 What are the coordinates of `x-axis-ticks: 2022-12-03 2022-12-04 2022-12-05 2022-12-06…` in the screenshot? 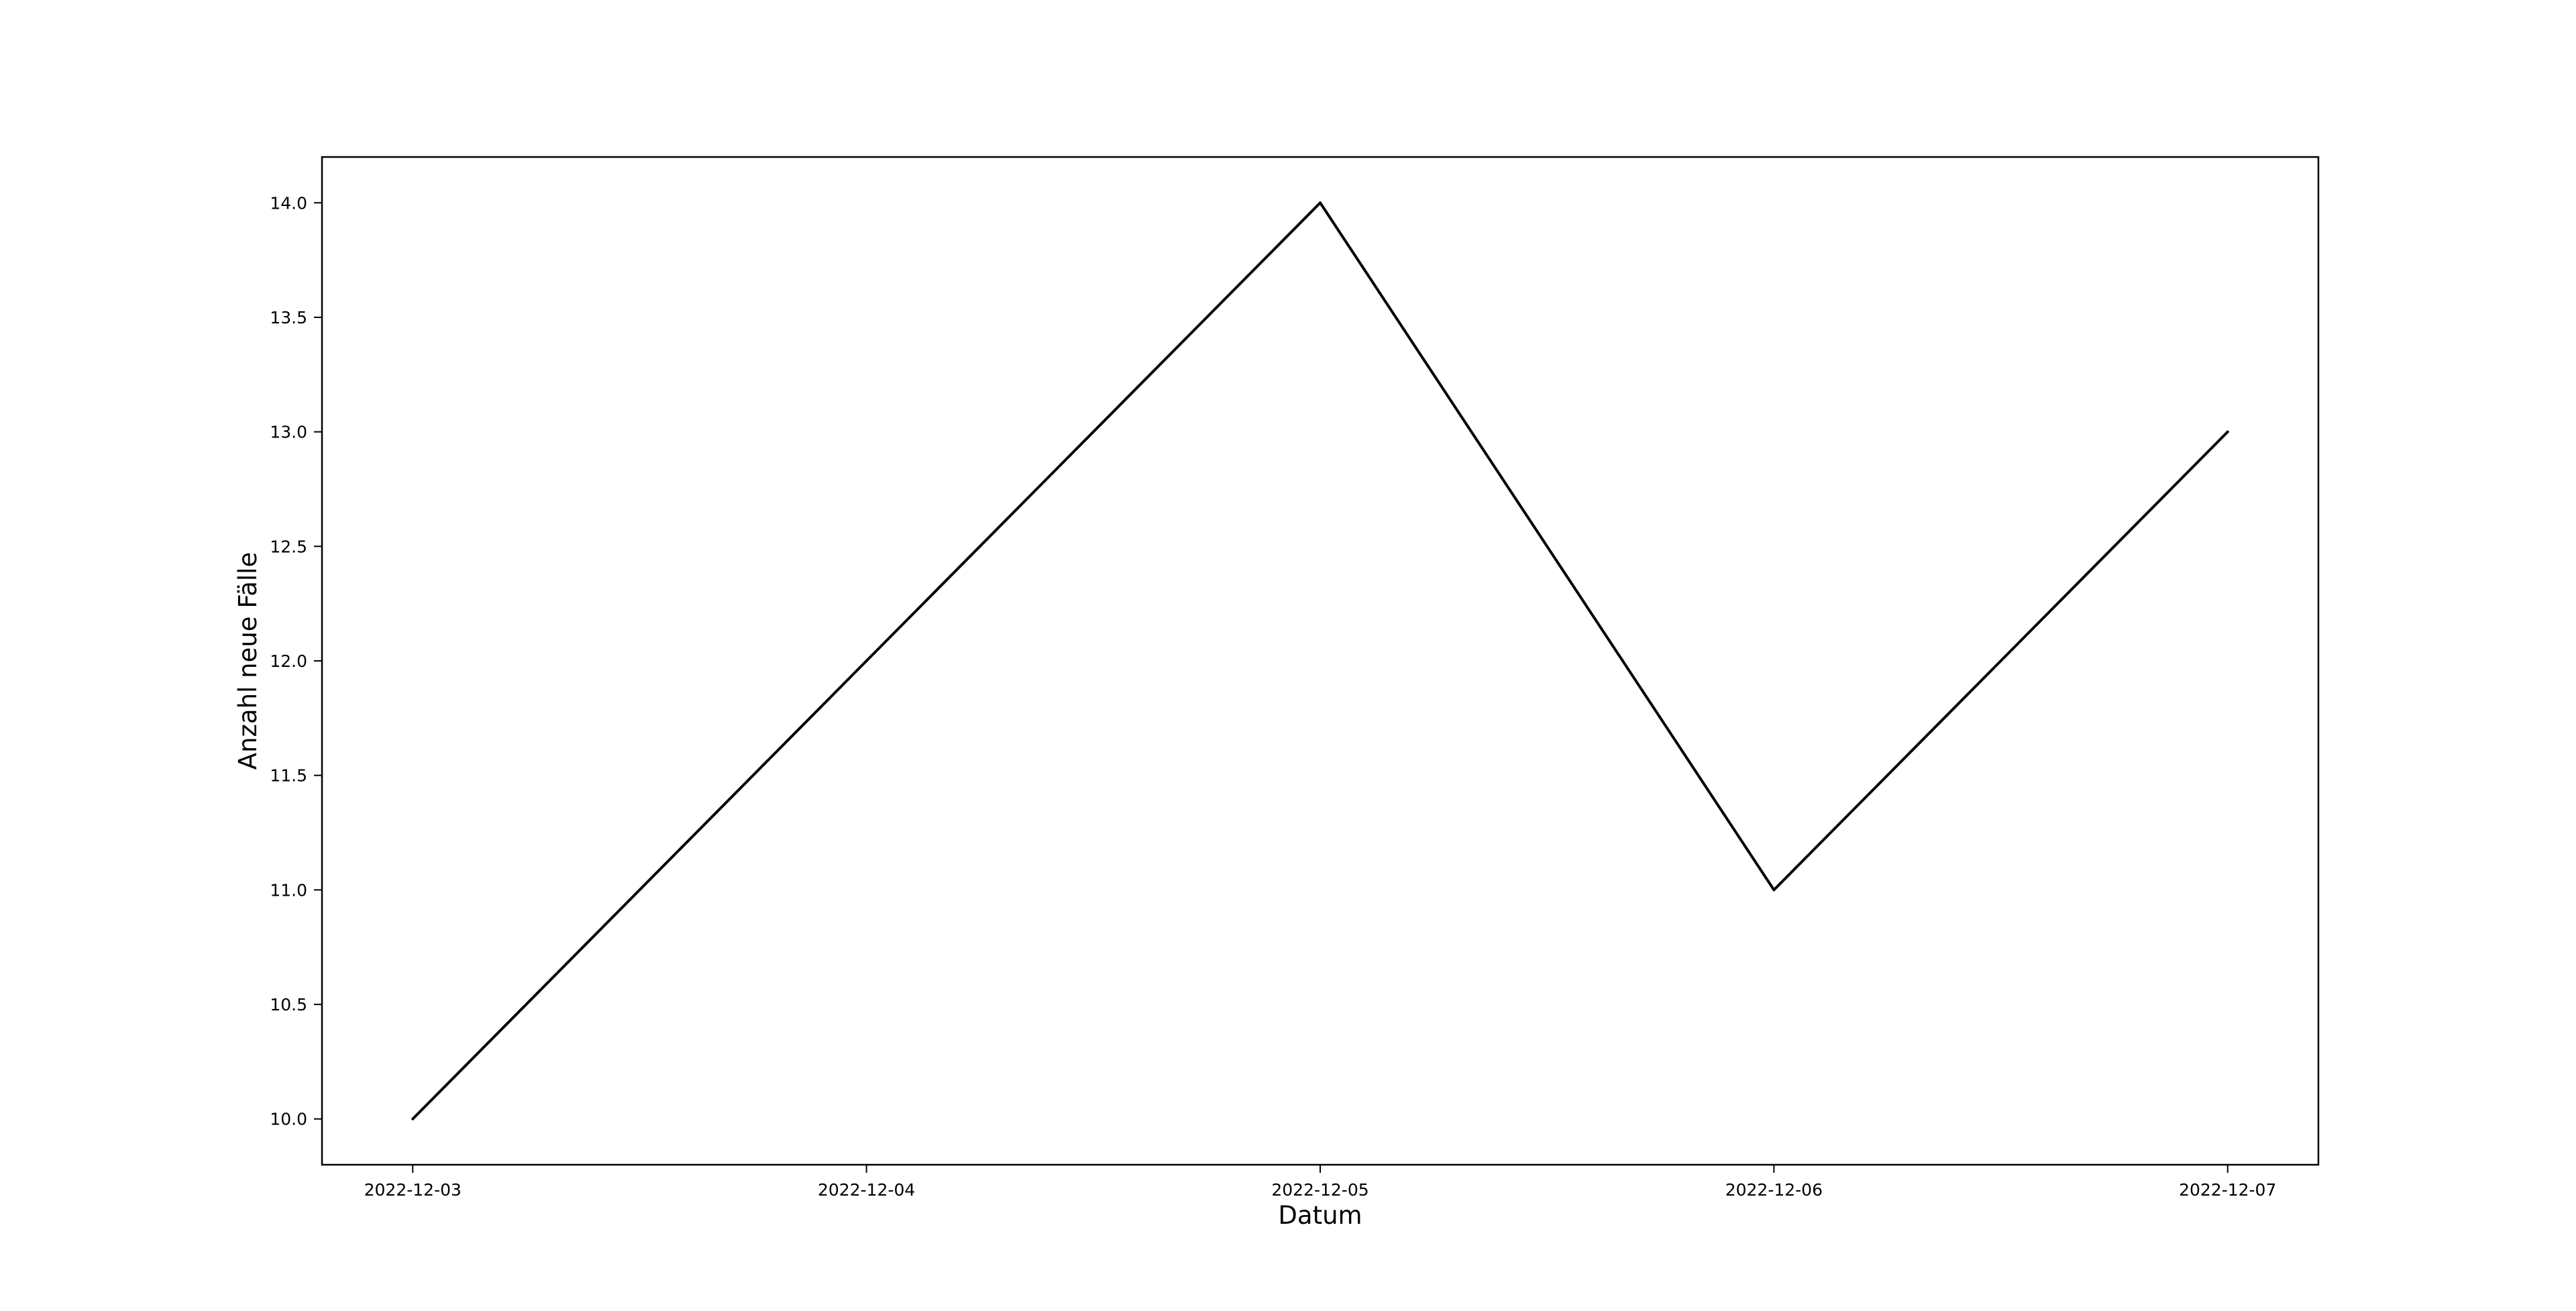 It's located at (1320, 1183).